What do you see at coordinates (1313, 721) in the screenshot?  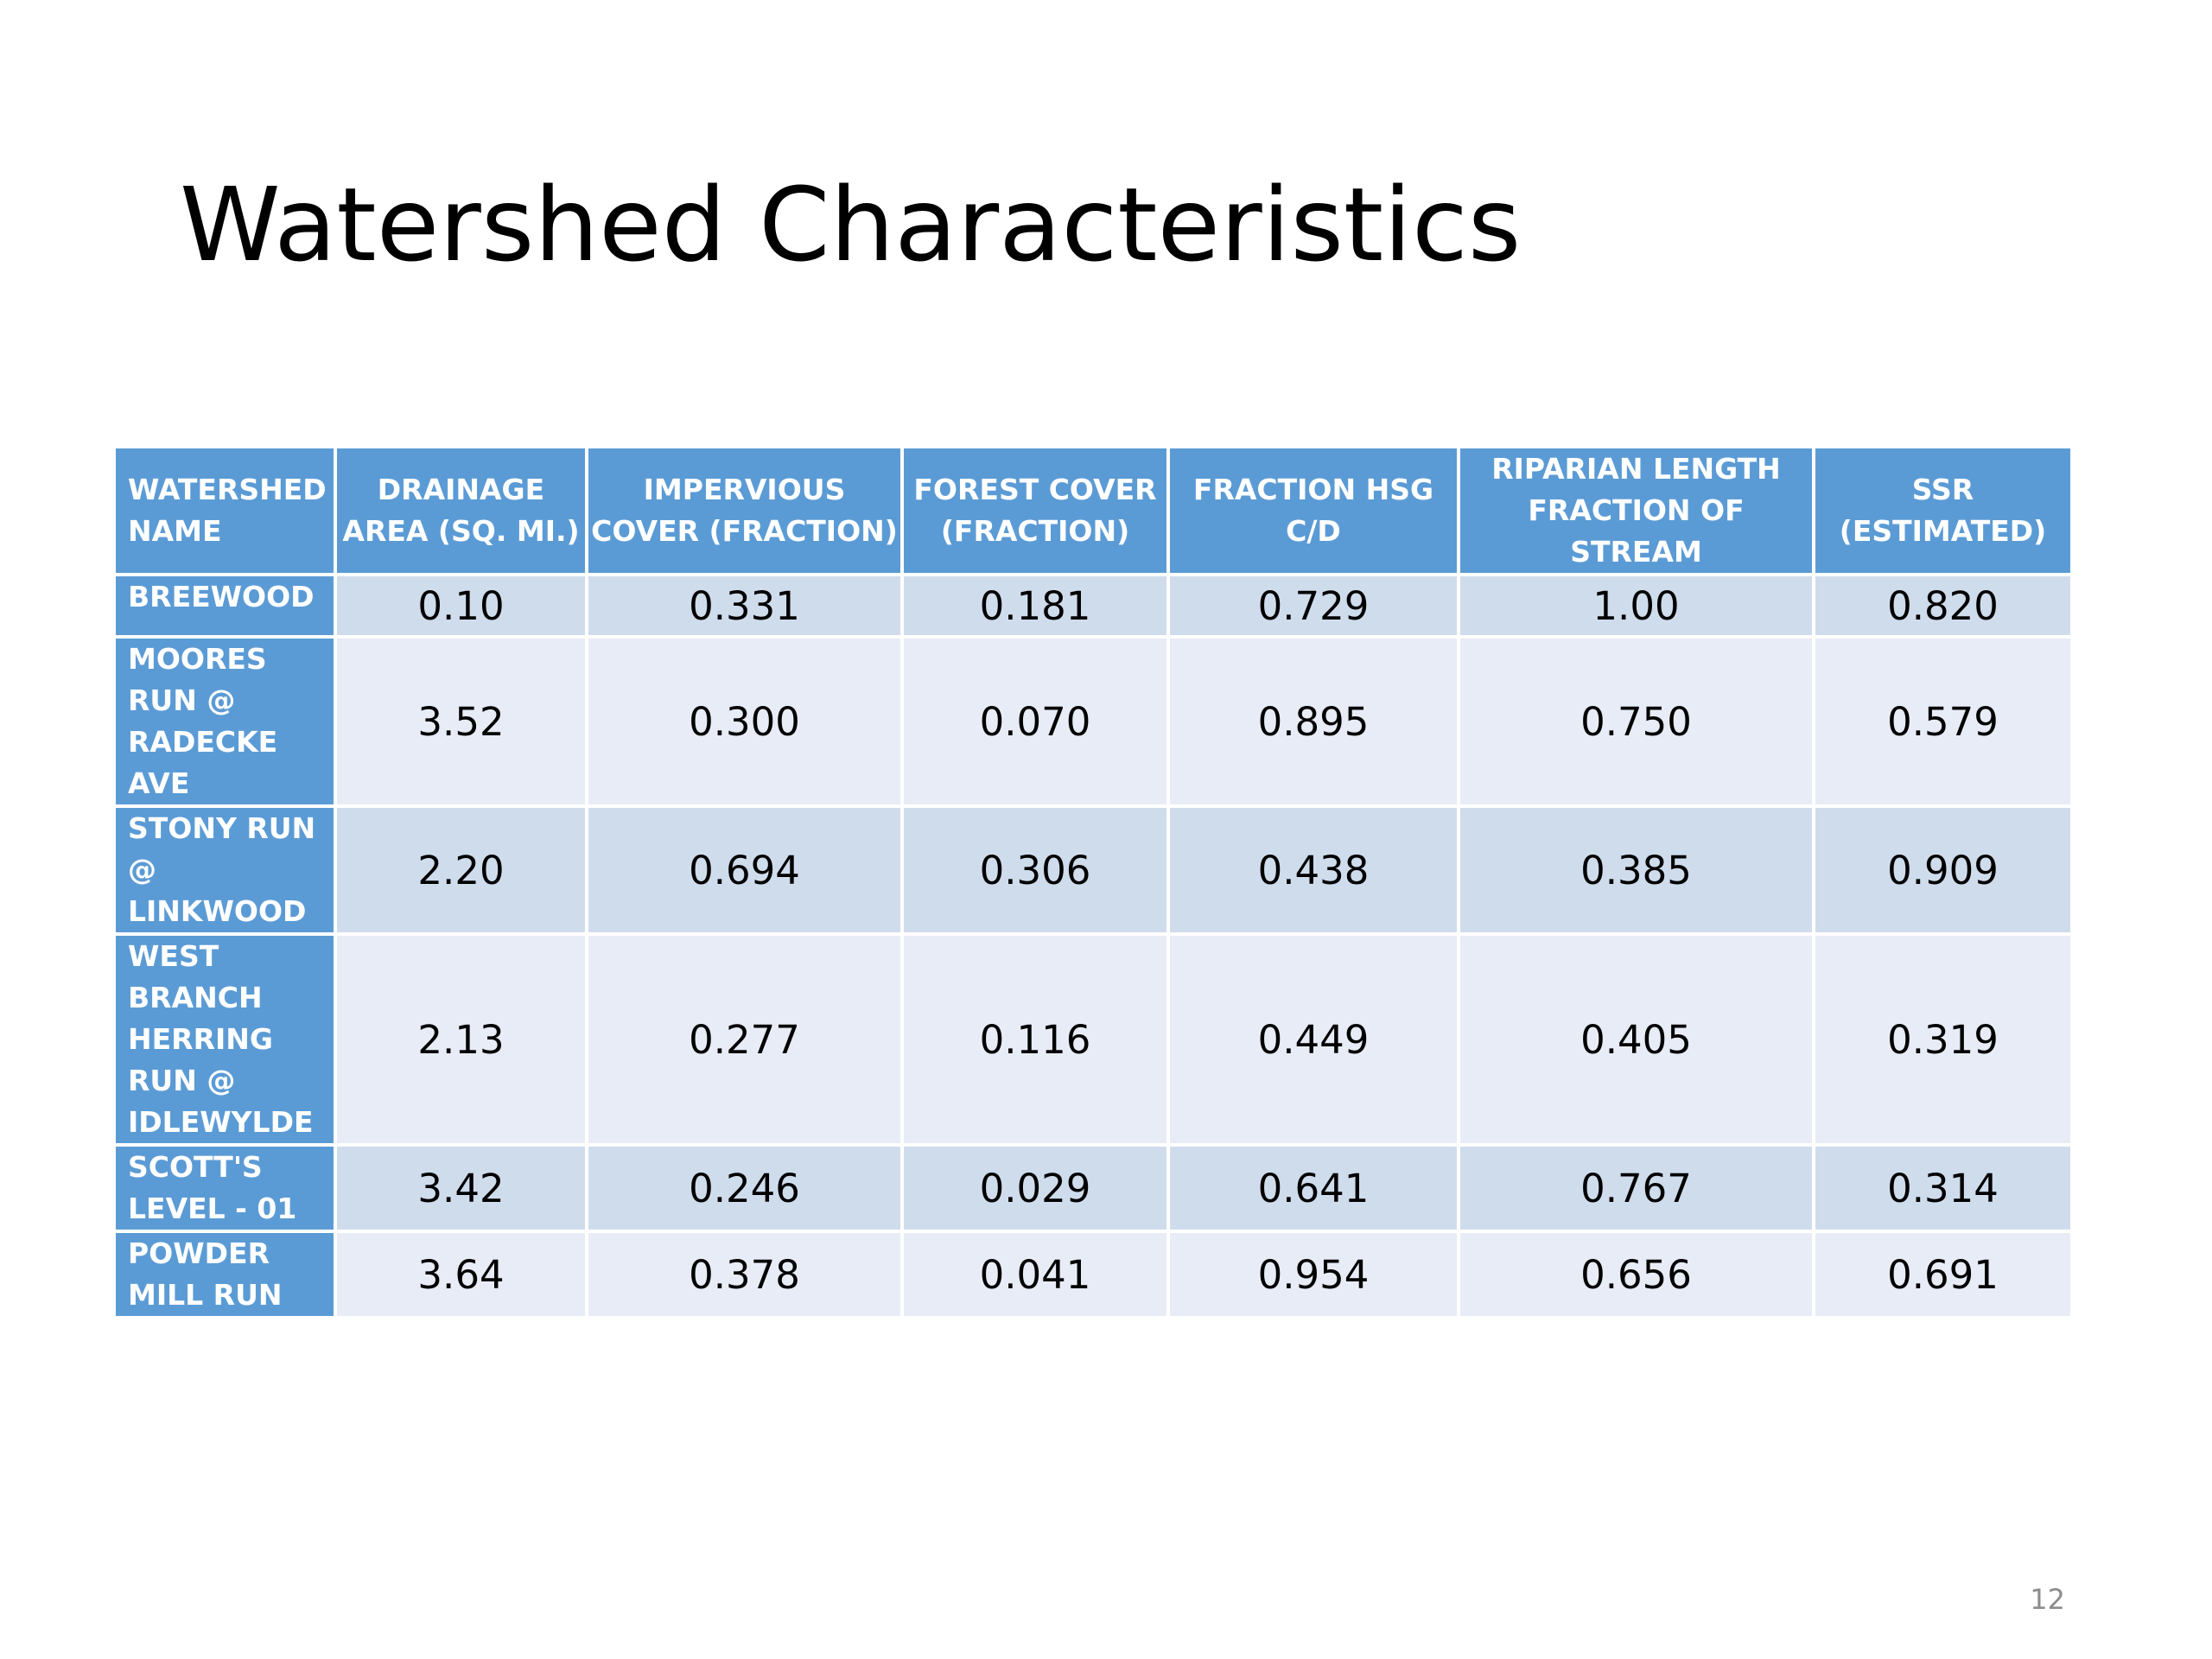 I see `fraction-hsg-cell: 0.895` at bounding box center [1313, 721].